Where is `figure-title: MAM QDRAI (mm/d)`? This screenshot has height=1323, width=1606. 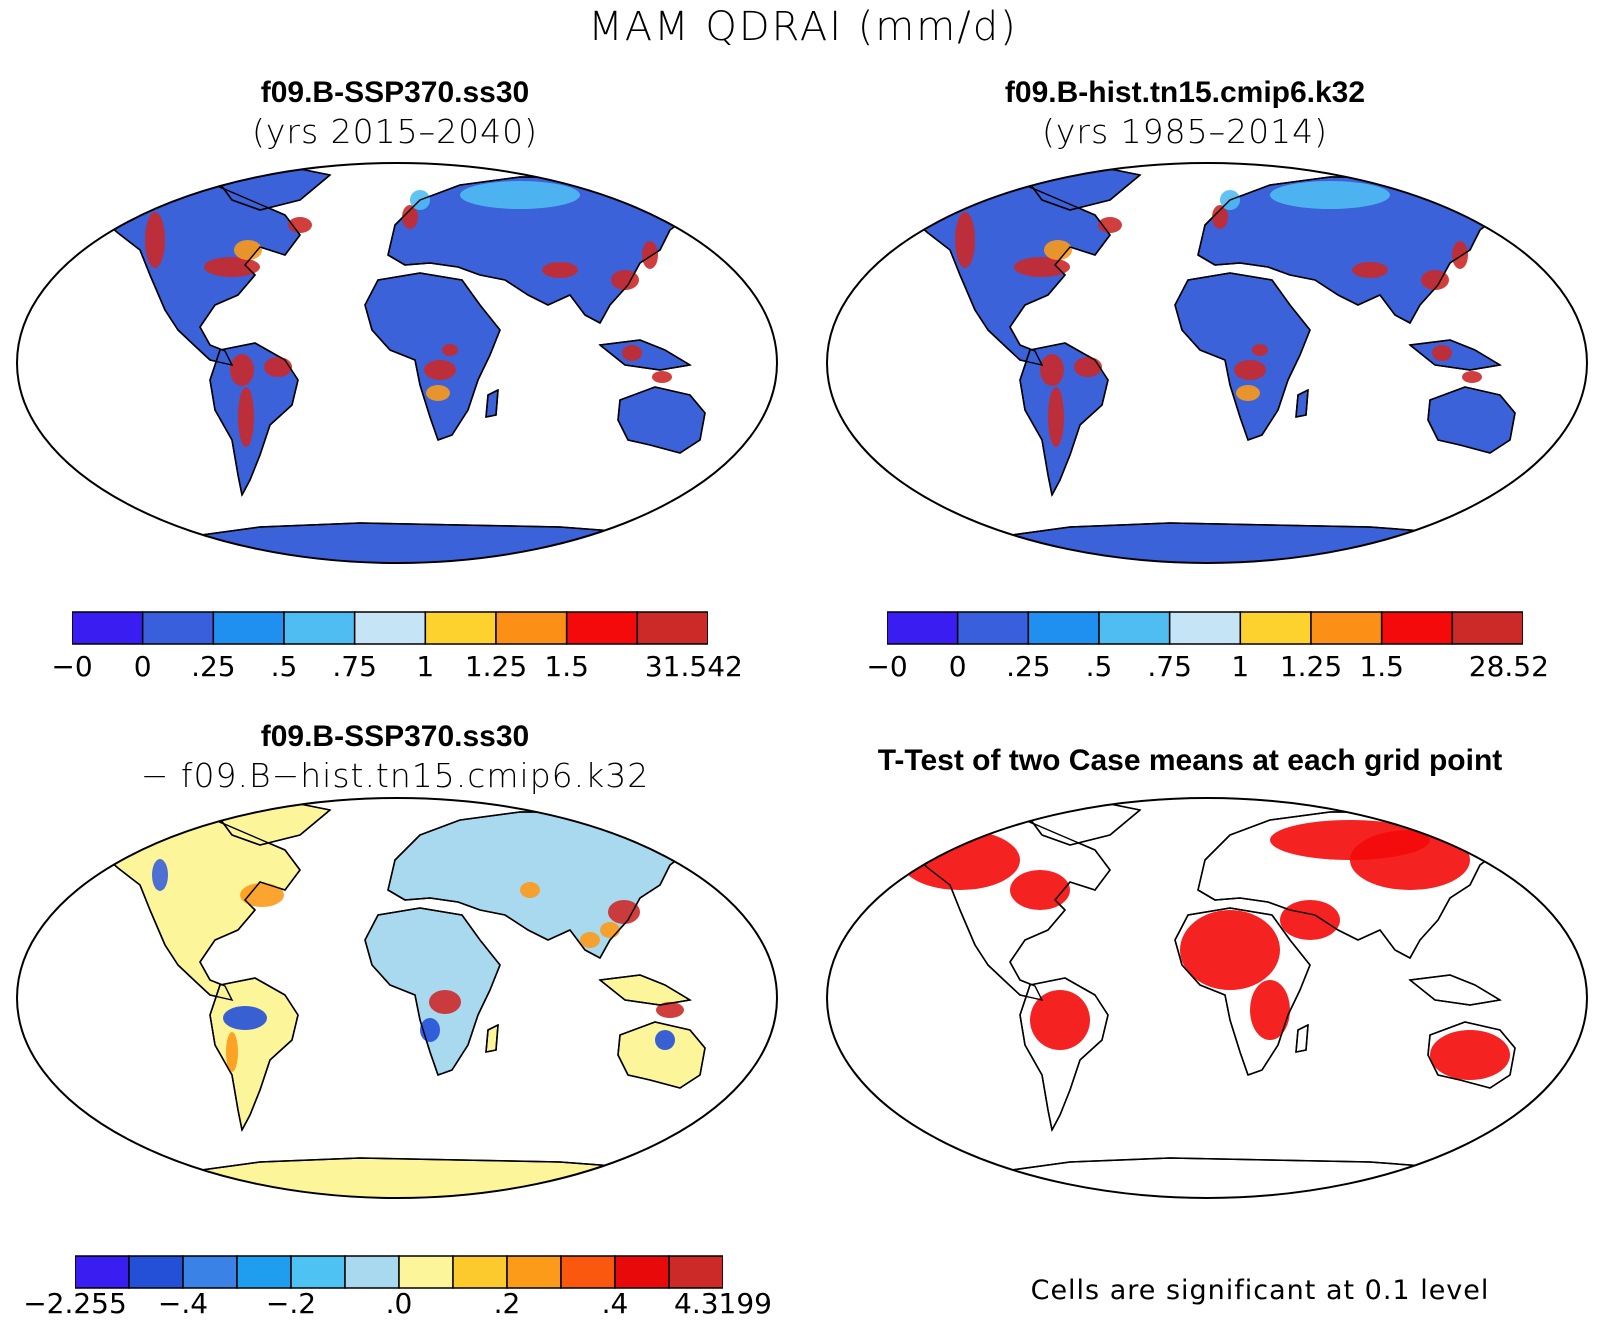 figure-title: MAM QDRAI (mm/d) is located at coordinates (803, 27).